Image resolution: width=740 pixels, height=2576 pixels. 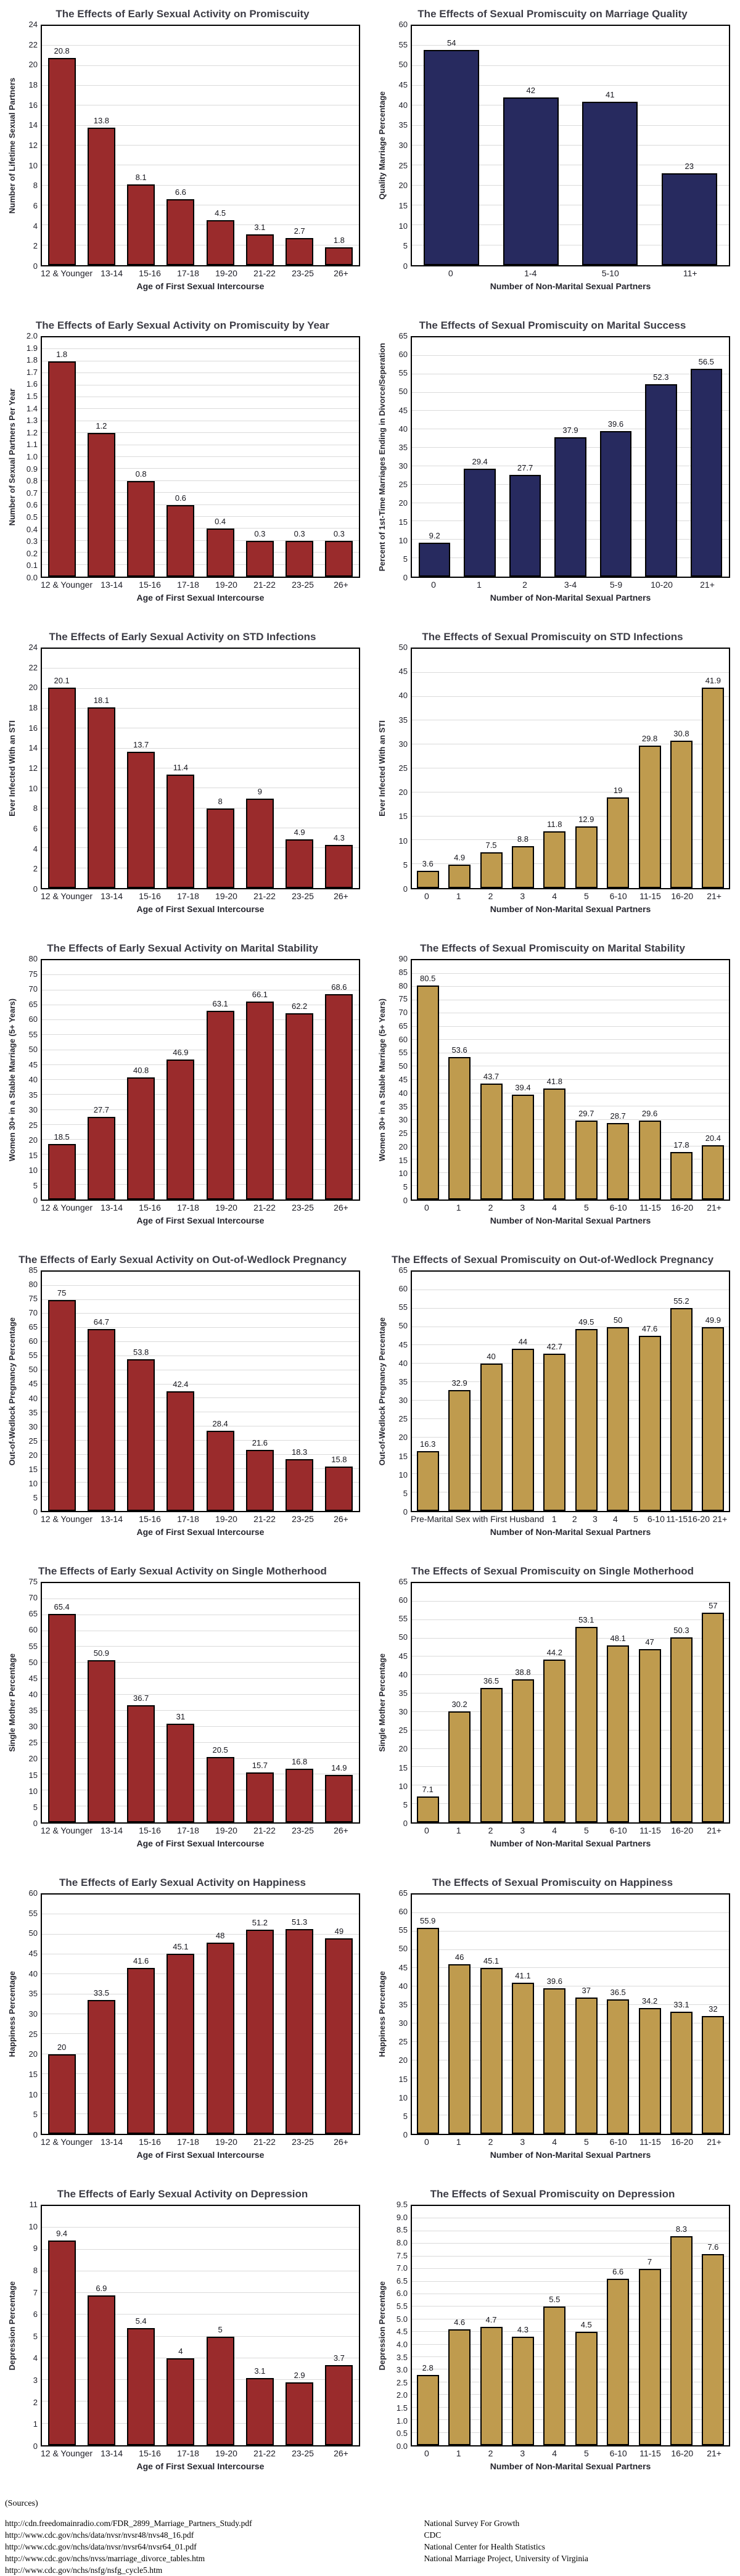 I want to click on x-axis-label: Number of Non-Marital Sexual Partners, so click(x=571, y=1843).